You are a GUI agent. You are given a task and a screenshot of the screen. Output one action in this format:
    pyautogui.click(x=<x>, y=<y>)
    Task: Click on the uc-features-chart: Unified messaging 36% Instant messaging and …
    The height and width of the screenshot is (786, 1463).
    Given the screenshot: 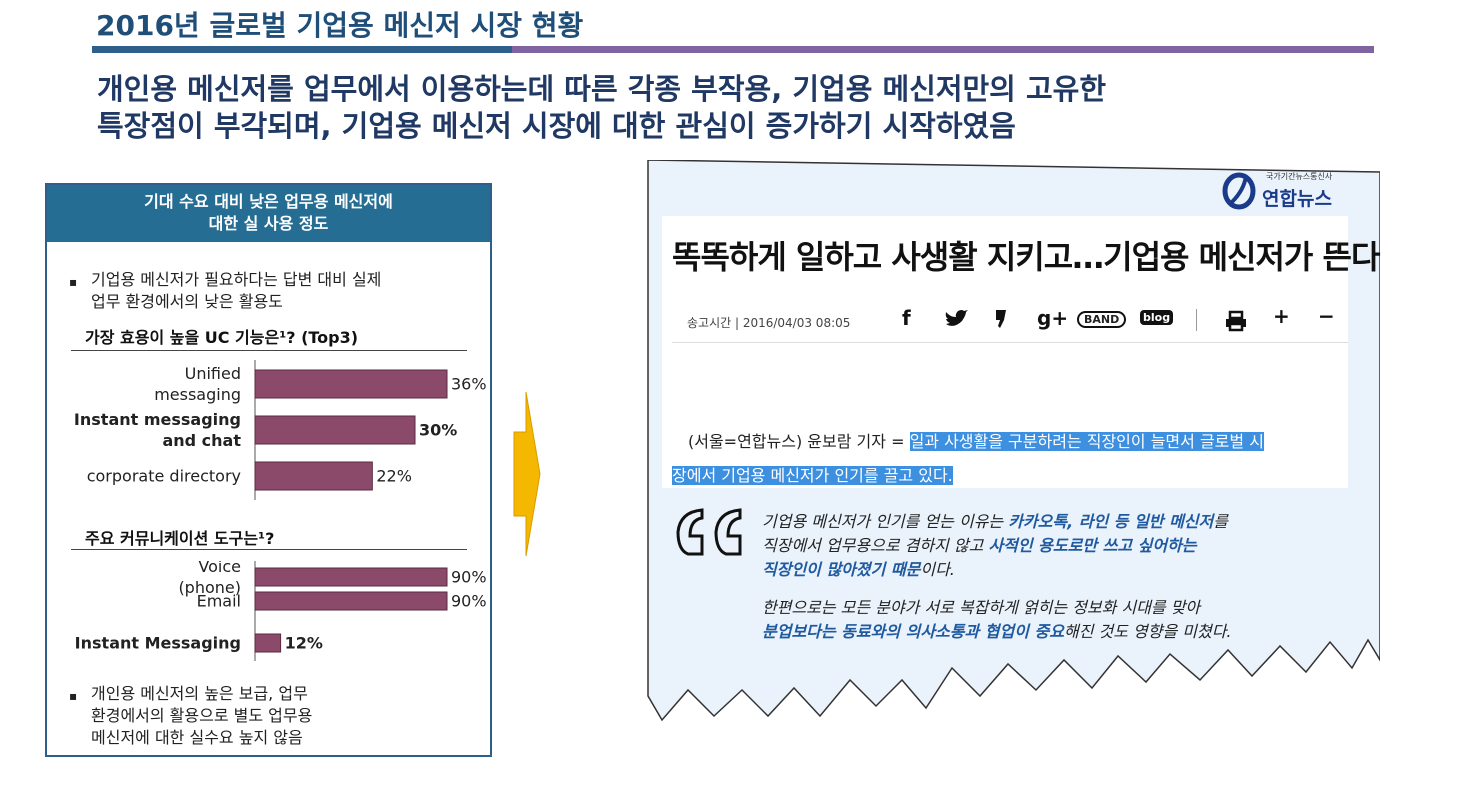 What is the action you would take?
    pyautogui.click(x=280, y=430)
    